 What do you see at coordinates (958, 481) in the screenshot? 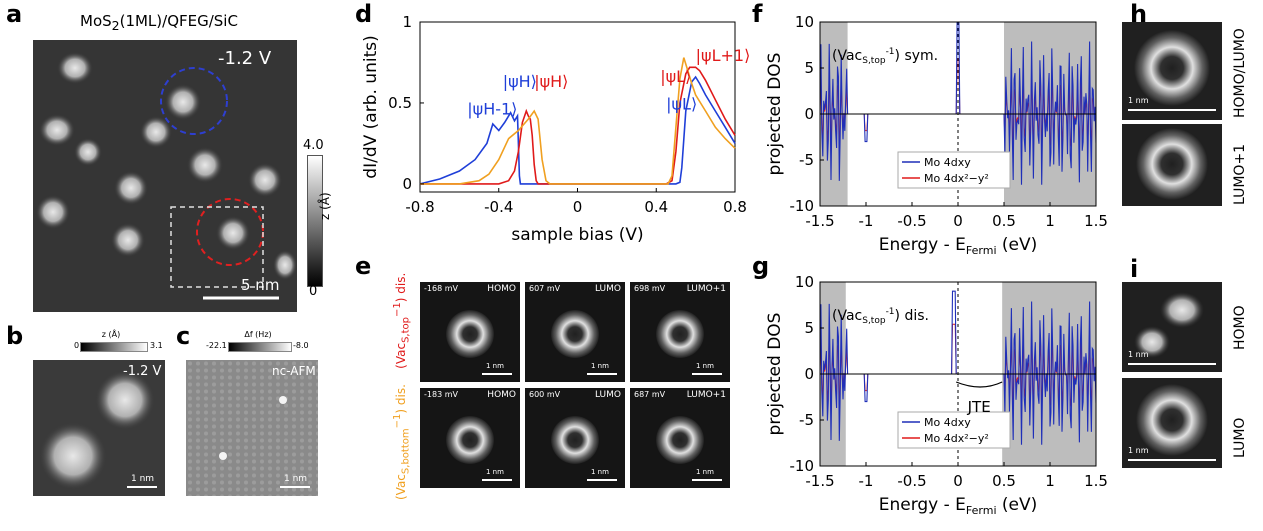
I see `xtick-label-g-3: 0` at bounding box center [958, 481].